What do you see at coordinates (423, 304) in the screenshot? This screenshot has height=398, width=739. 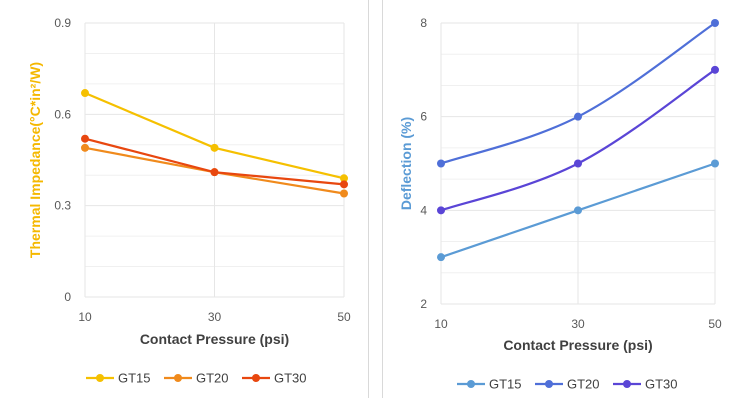 I see `y-tick-label: 2` at bounding box center [423, 304].